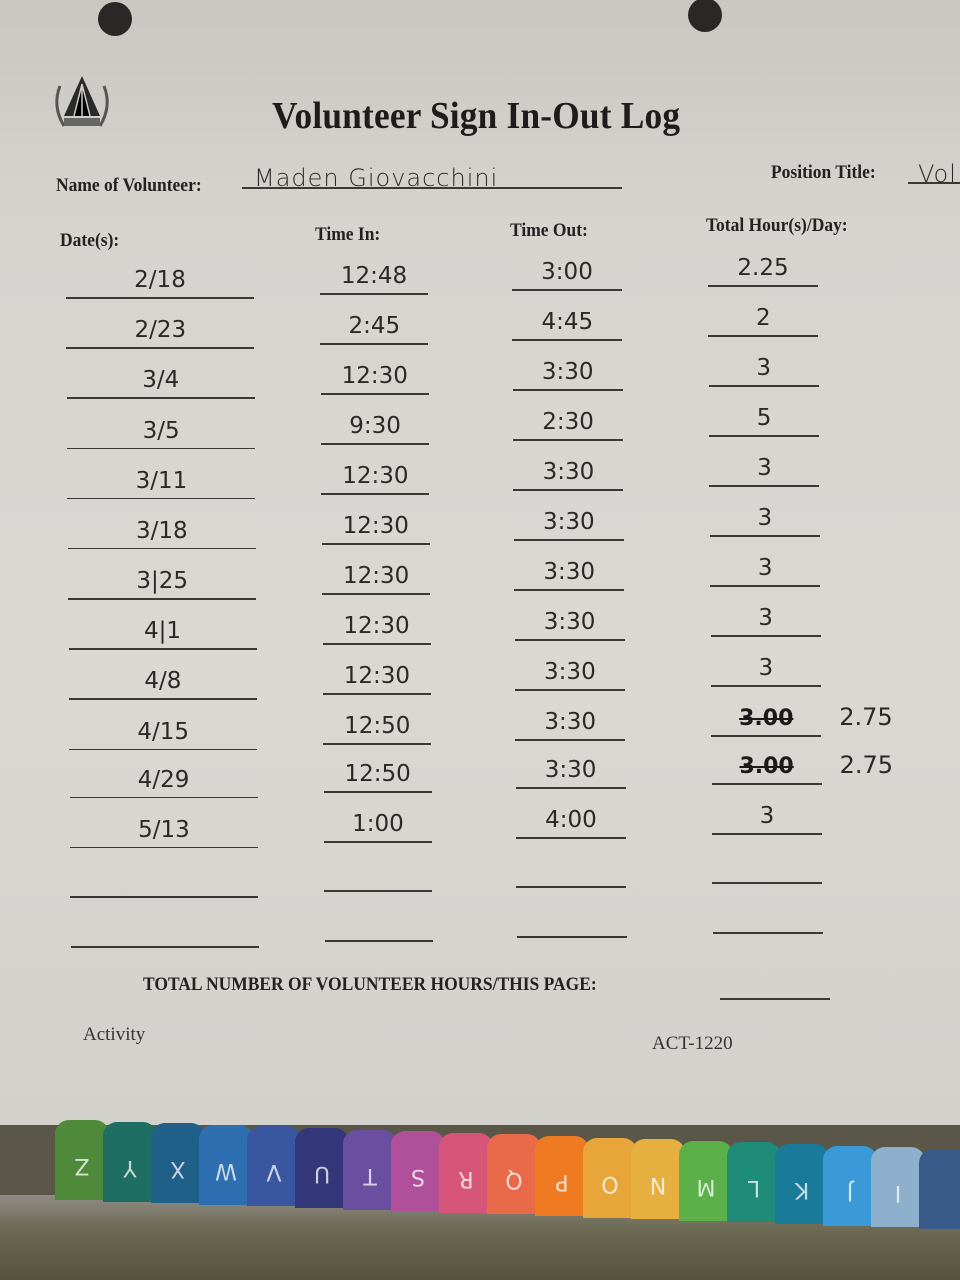 The image size is (960, 1280). What do you see at coordinates (937, 174) in the screenshot?
I see `position-value: Vol` at bounding box center [937, 174].